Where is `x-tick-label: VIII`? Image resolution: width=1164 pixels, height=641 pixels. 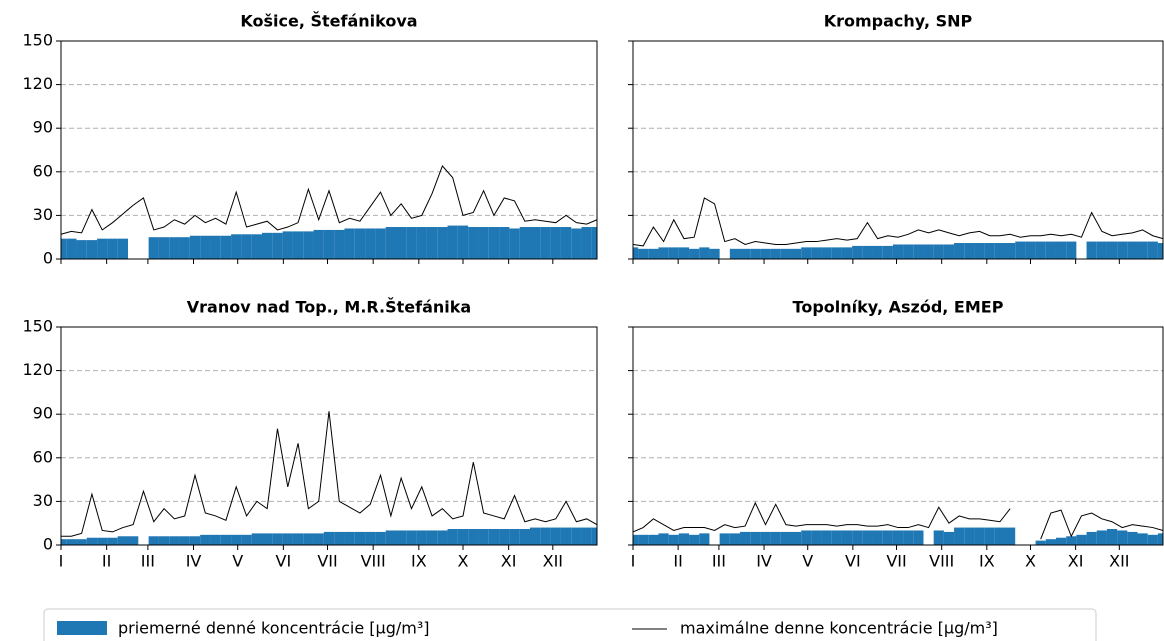
x-tick-label: VIII is located at coordinates (941, 561).